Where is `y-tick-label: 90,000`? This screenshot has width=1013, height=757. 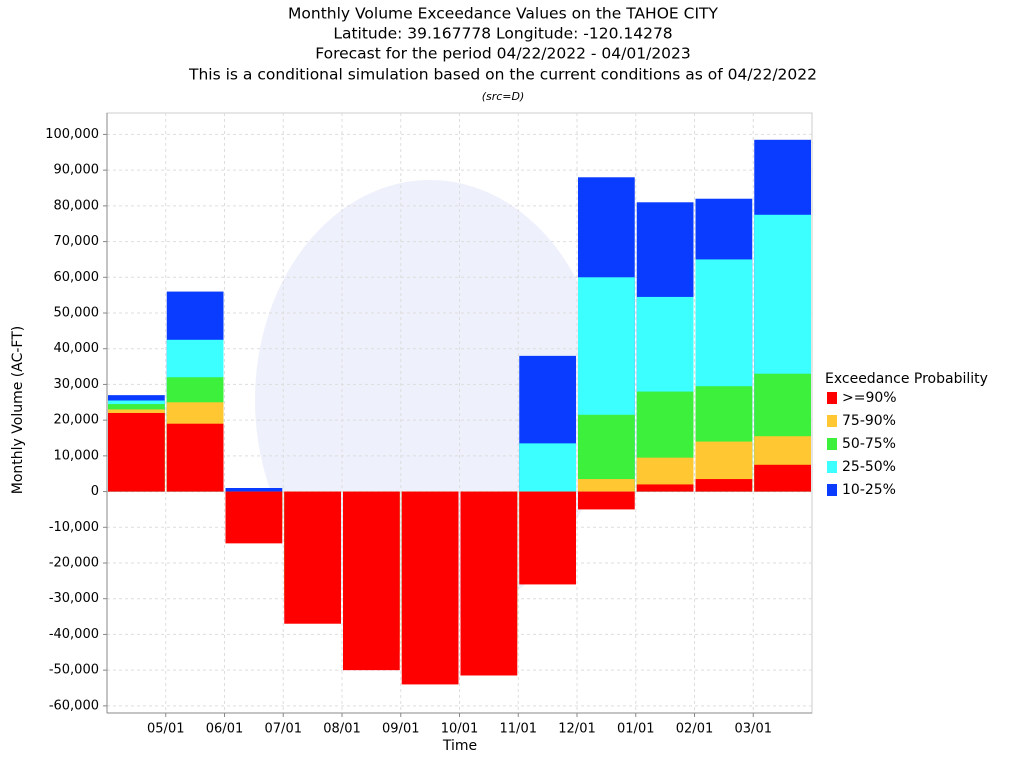 y-tick-label: 90,000 is located at coordinates (77, 170).